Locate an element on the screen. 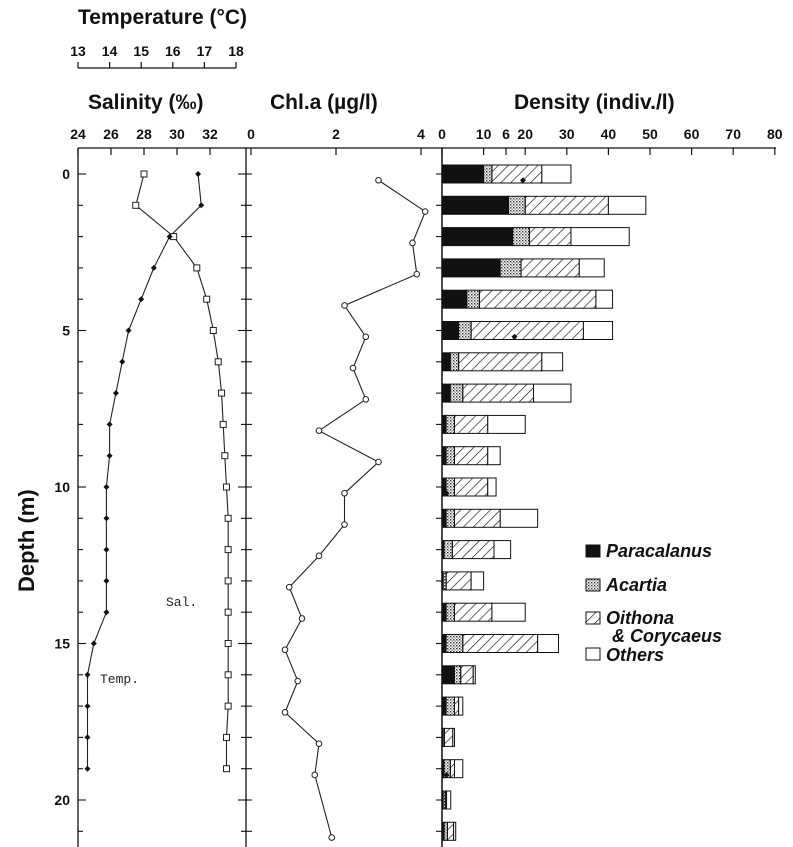  sal-tick-label: 30 is located at coordinates (177, 134).